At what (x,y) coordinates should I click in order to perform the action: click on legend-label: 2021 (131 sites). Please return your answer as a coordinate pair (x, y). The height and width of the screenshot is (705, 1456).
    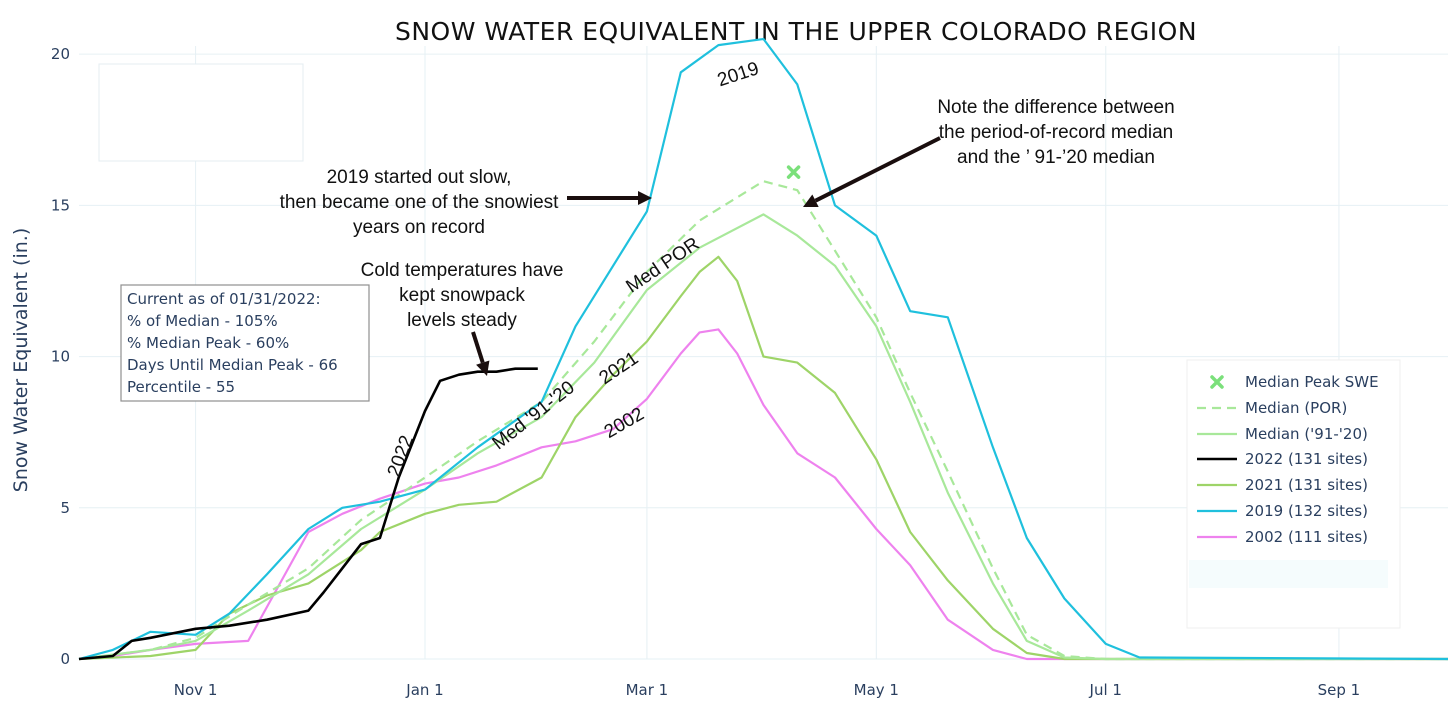
    Looking at the image, I should click on (1306, 485).